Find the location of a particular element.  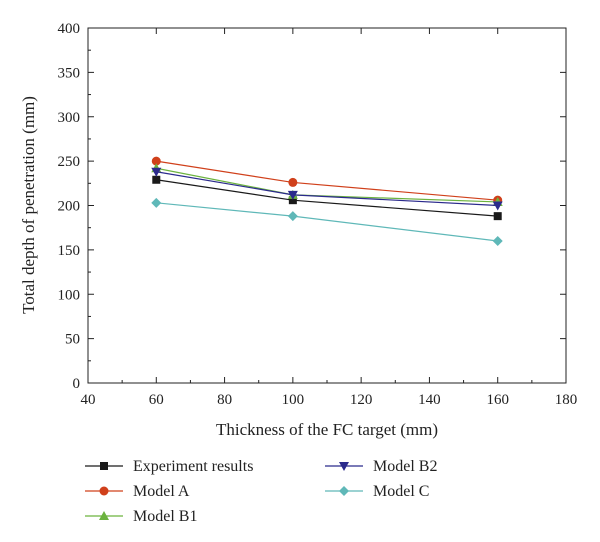

legend-entry: Model A is located at coordinates (137, 491).